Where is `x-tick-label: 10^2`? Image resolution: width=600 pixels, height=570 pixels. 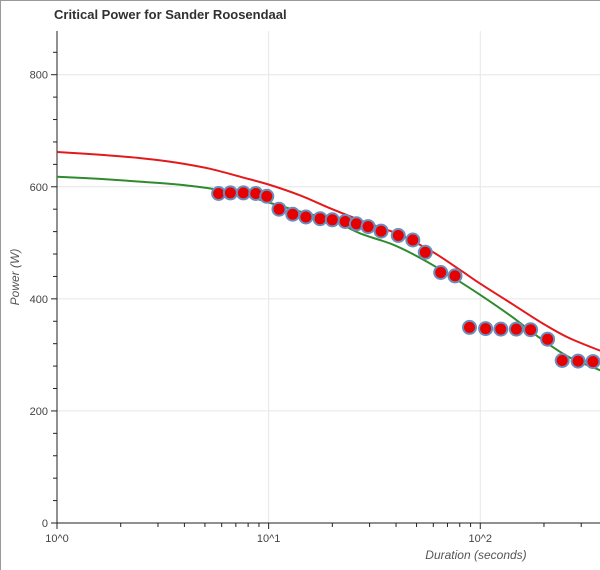
x-tick-label: 10^2 is located at coordinates (480, 539).